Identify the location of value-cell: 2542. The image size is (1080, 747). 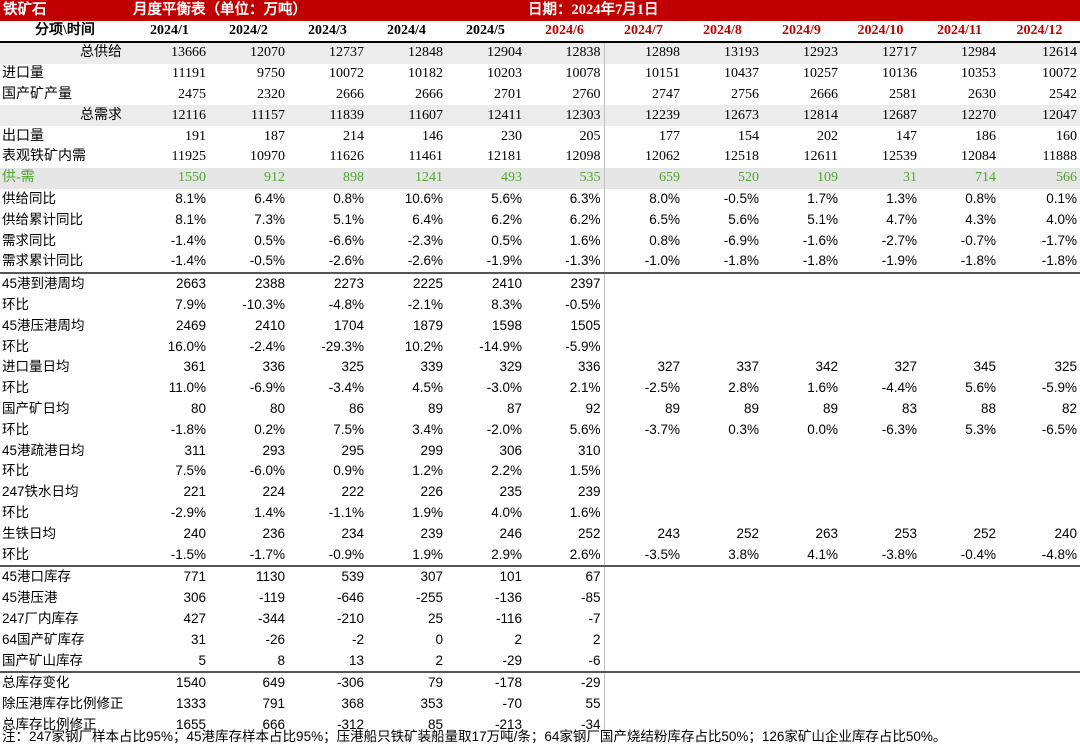
(1063, 94).